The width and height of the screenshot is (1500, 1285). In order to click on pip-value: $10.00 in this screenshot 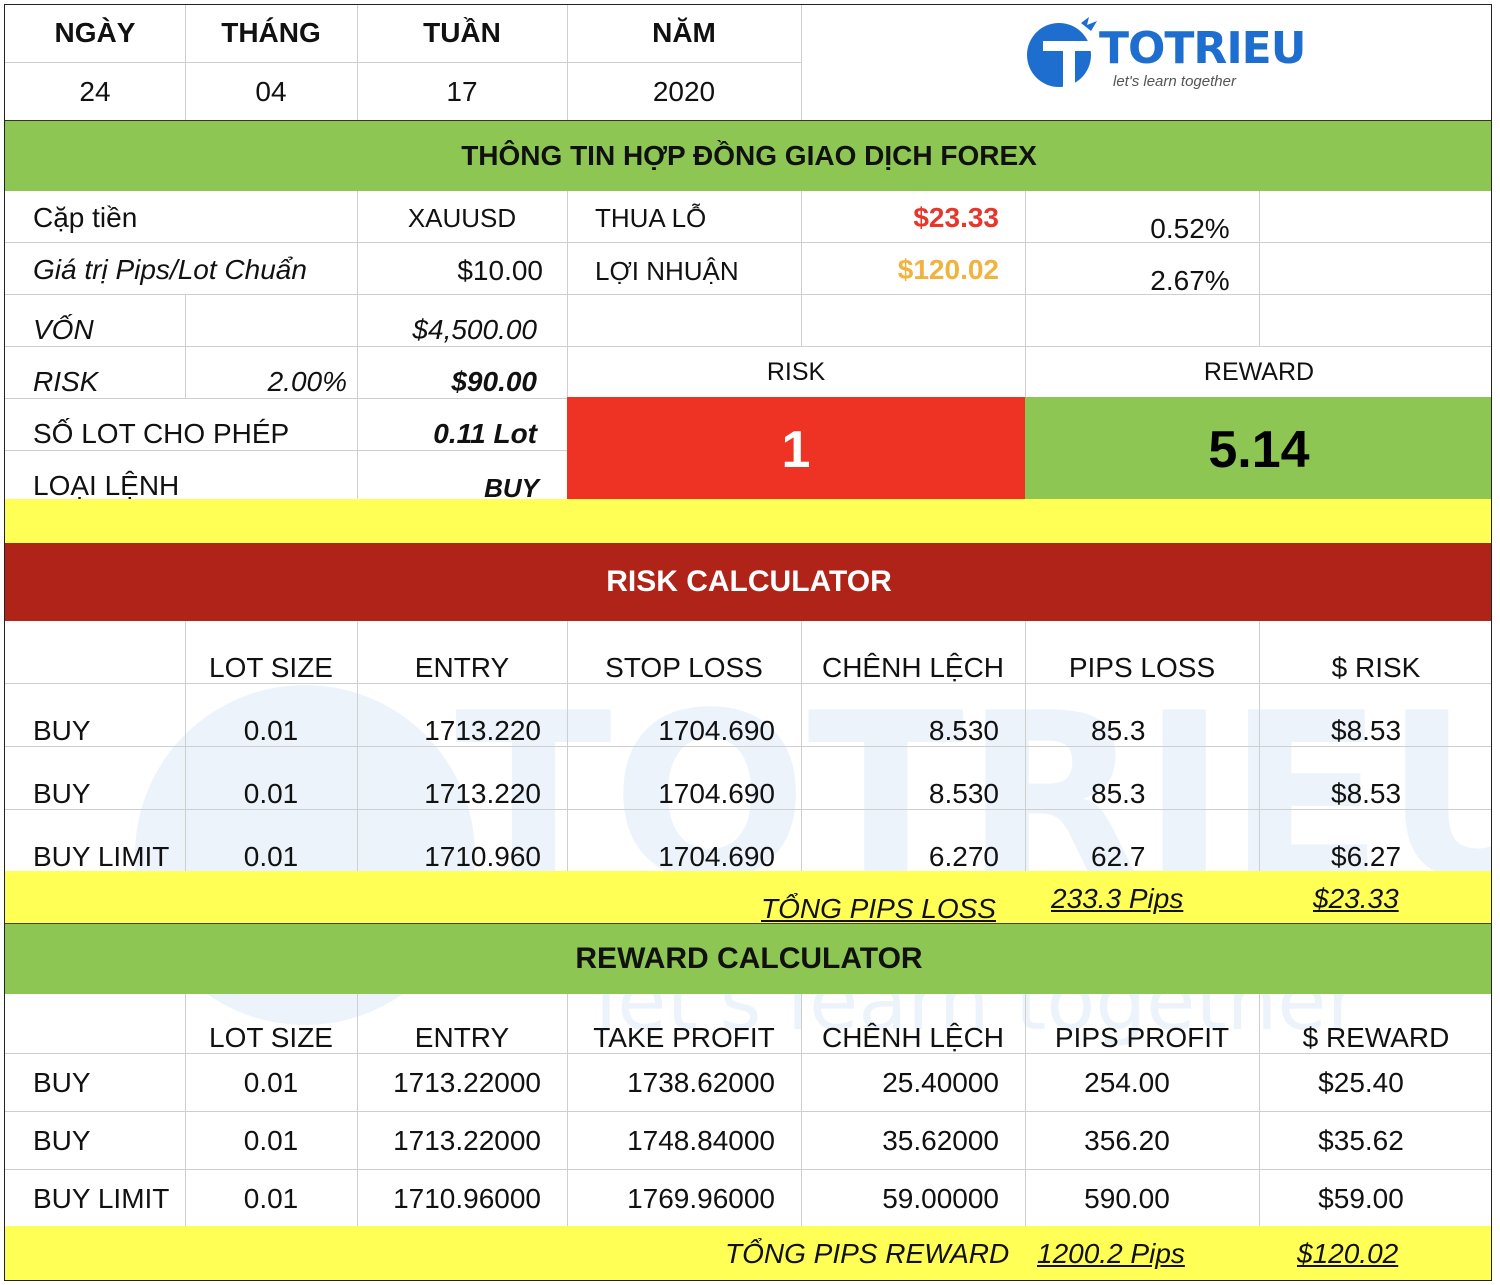, I will do `click(500, 270)`.